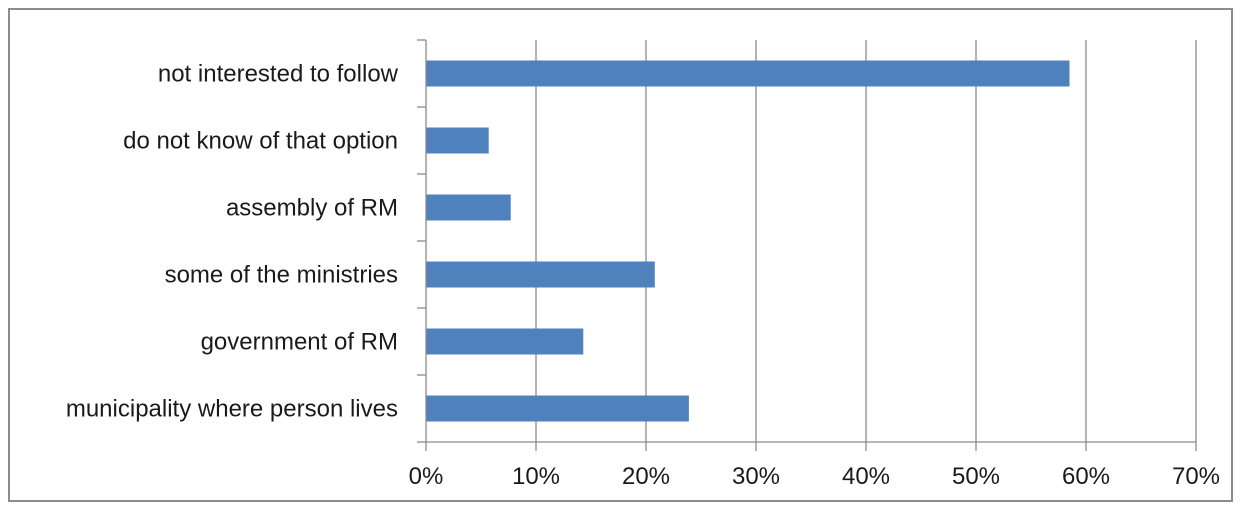  Describe the element at coordinates (281, 275) in the screenshot. I see `category-label: some of the ministries` at that location.